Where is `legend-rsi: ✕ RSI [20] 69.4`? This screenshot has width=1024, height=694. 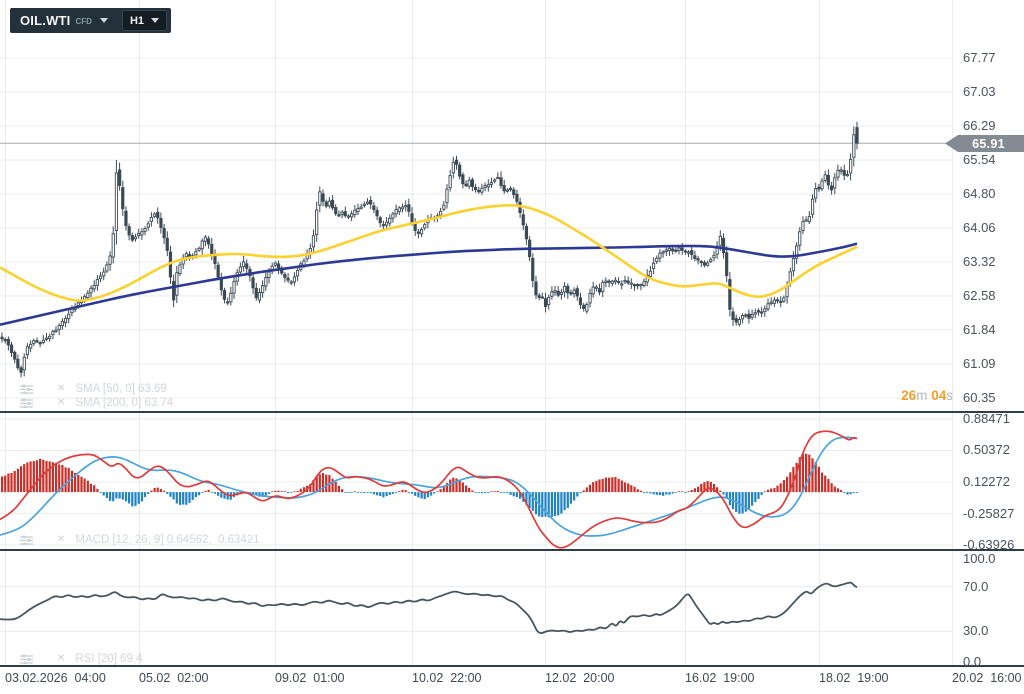 legend-rsi: ✕ RSI [20] 69.4 is located at coordinates (81, 659).